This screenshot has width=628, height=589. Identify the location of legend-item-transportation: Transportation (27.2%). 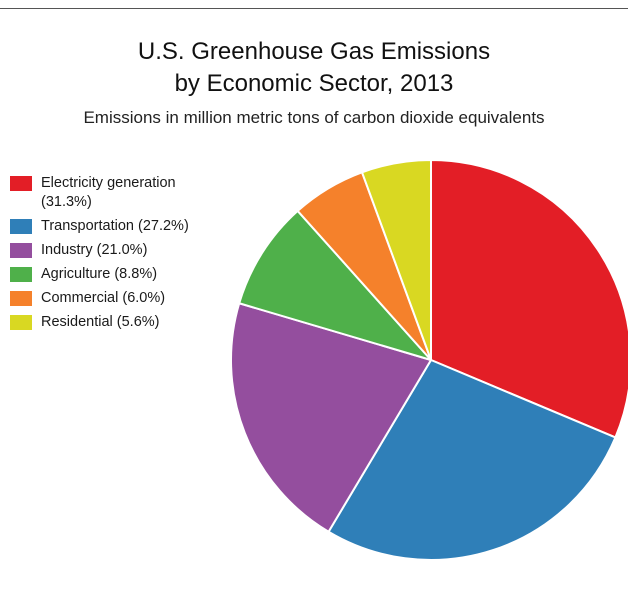
(120, 226).